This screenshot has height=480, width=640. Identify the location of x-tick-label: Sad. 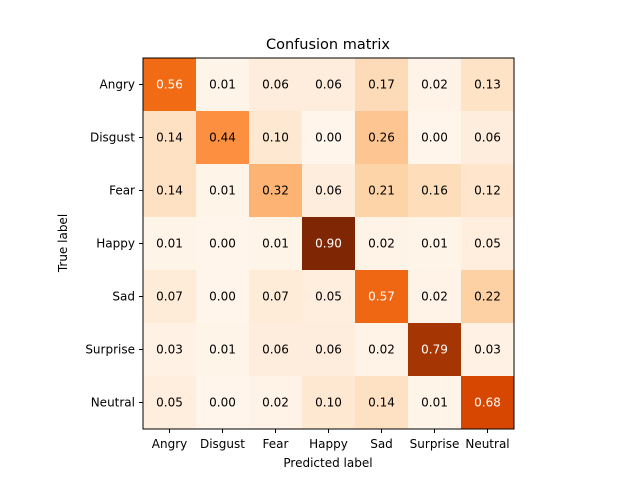
(381, 444).